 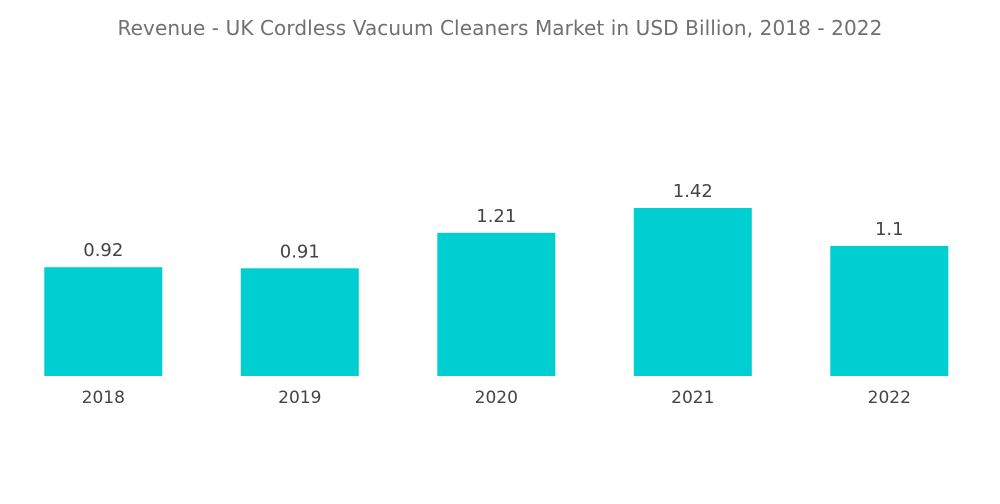 I want to click on data-label-2018: 0.92, so click(x=103, y=250).